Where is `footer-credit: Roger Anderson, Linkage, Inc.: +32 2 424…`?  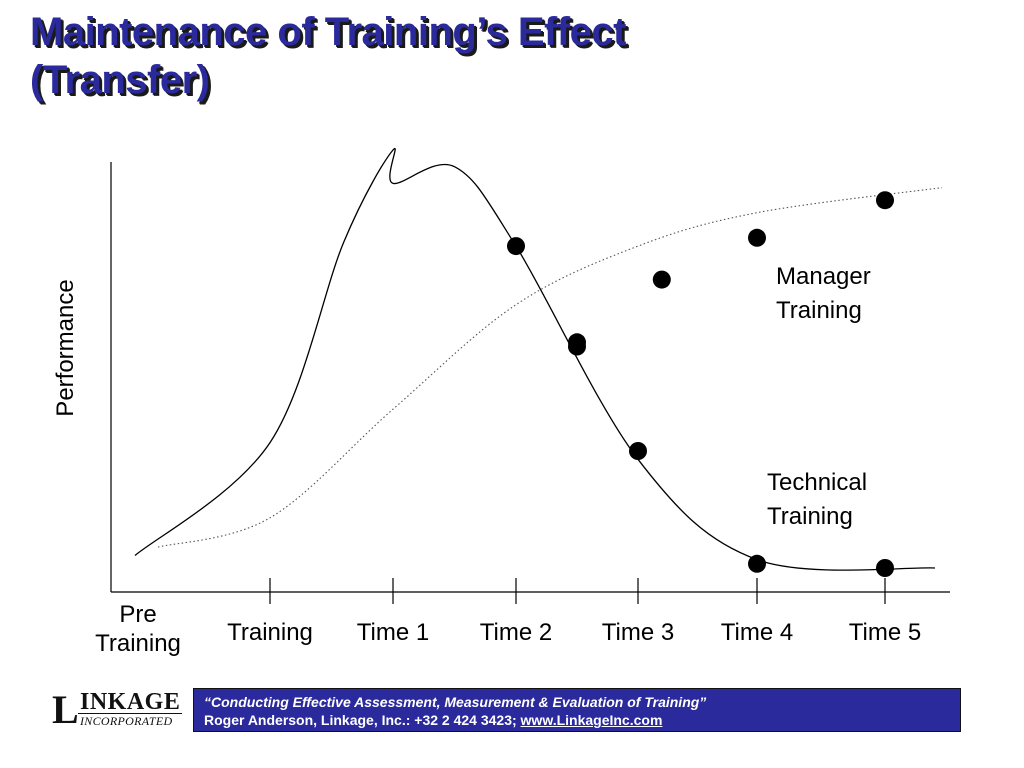 footer-credit: Roger Anderson, Linkage, Inc.: +32 2 424… is located at coordinates (362, 720).